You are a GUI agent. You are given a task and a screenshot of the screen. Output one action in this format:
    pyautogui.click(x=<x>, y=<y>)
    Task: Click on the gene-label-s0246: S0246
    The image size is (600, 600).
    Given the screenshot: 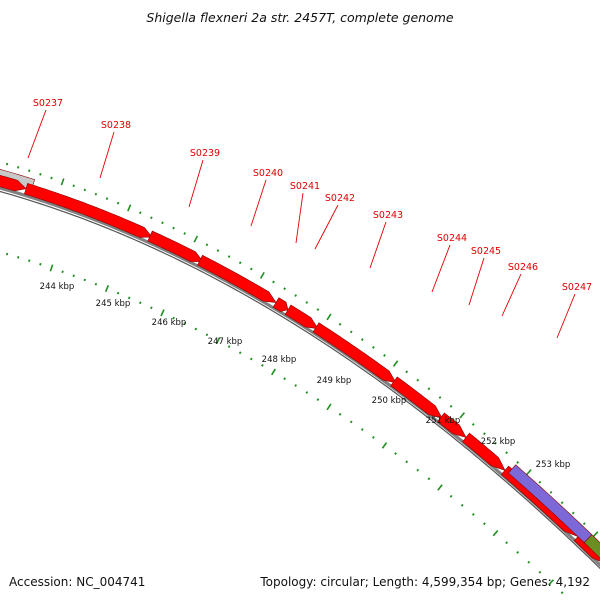 What is the action you would take?
    pyautogui.click(x=523, y=267)
    